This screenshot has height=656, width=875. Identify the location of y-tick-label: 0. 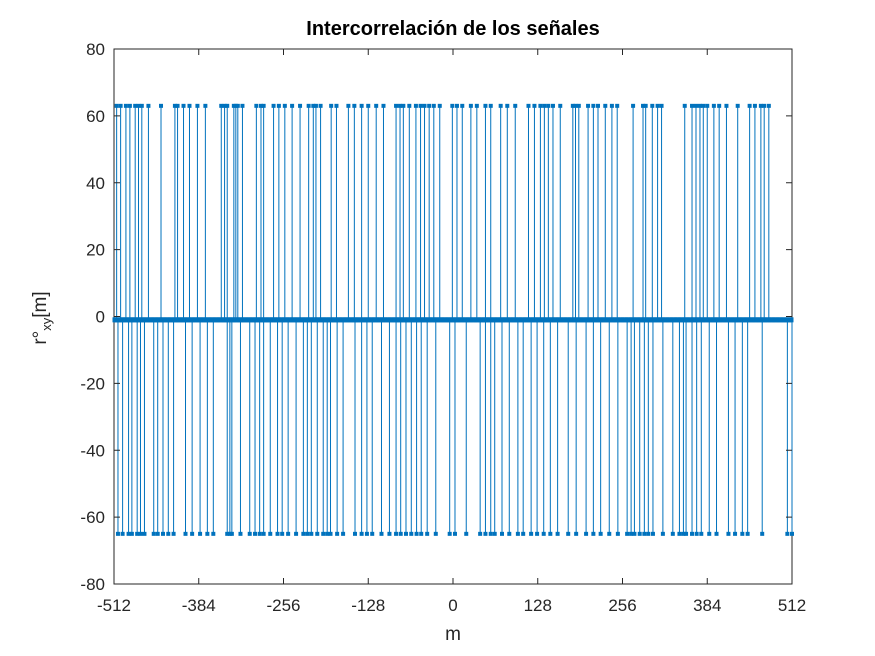
(100, 317).